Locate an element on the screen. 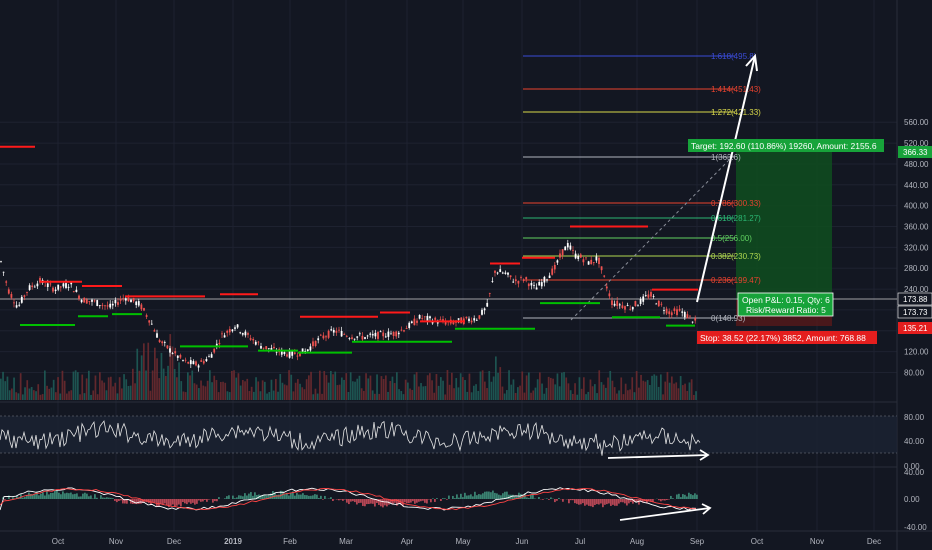 This screenshot has height=550, width=932. projection-arrow is located at coordinates (727, 178).